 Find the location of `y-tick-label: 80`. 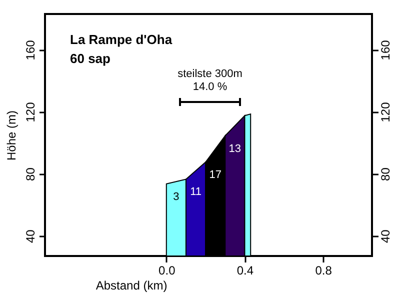

y-tick-label: 80 is located at coordinates (31, 174).